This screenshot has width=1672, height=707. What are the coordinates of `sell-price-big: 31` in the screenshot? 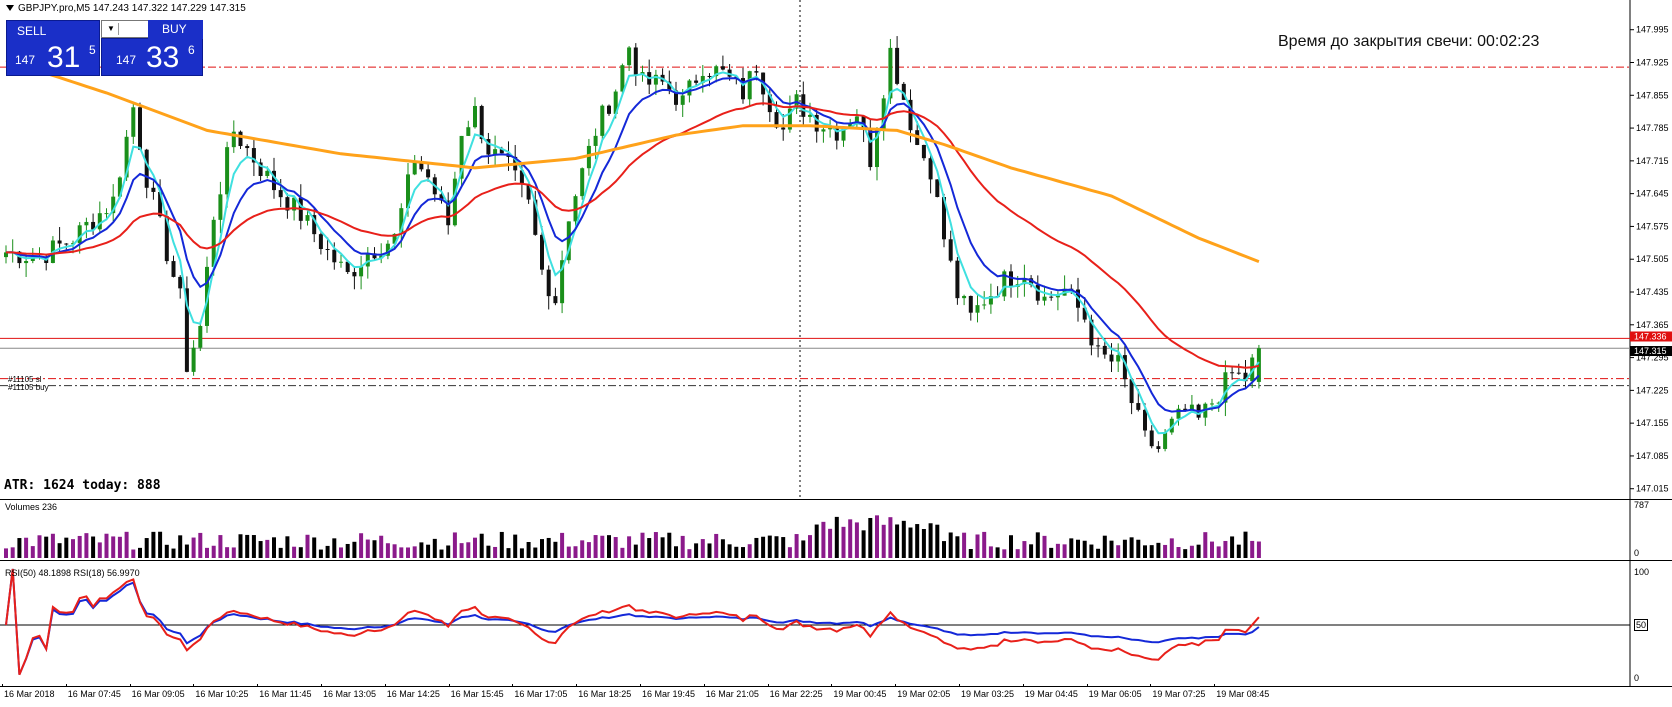 It's located at (64, 57).